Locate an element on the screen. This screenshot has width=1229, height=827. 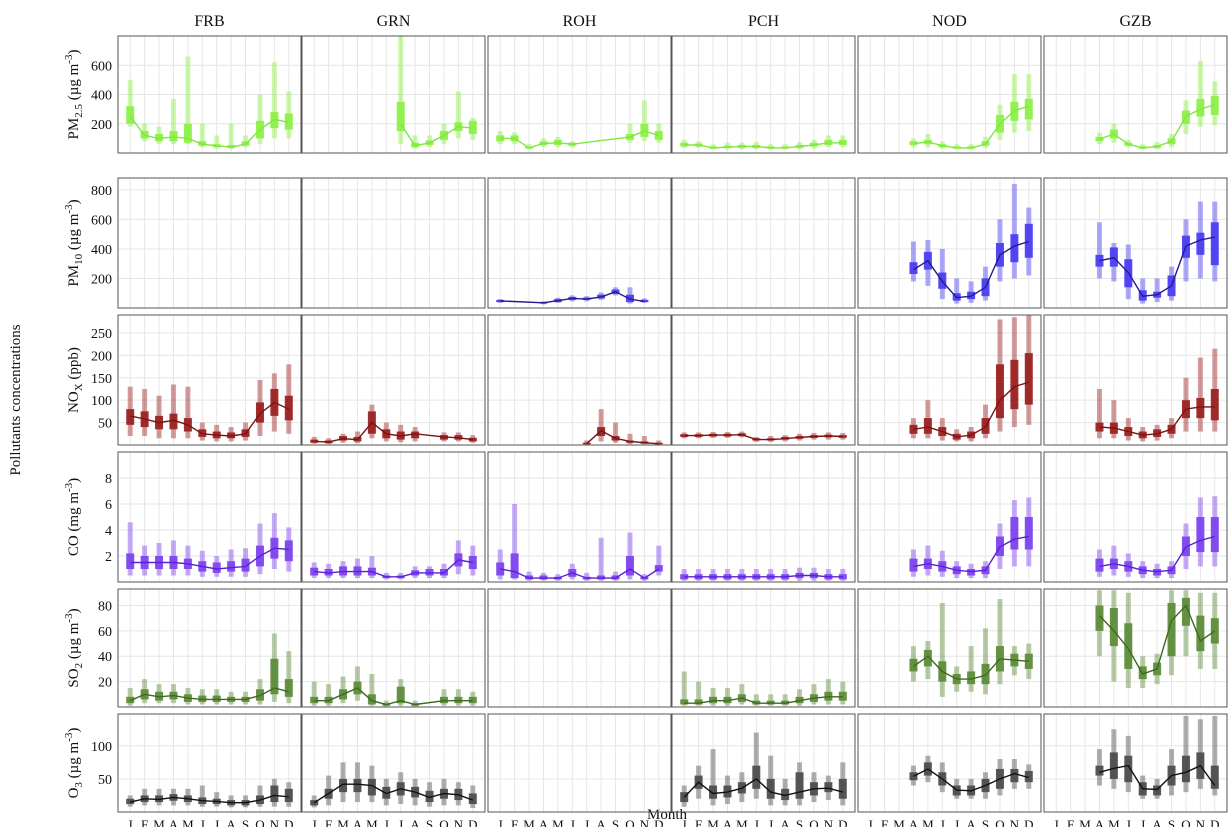
panel-o3-pch is located at coordinates (763, 763).